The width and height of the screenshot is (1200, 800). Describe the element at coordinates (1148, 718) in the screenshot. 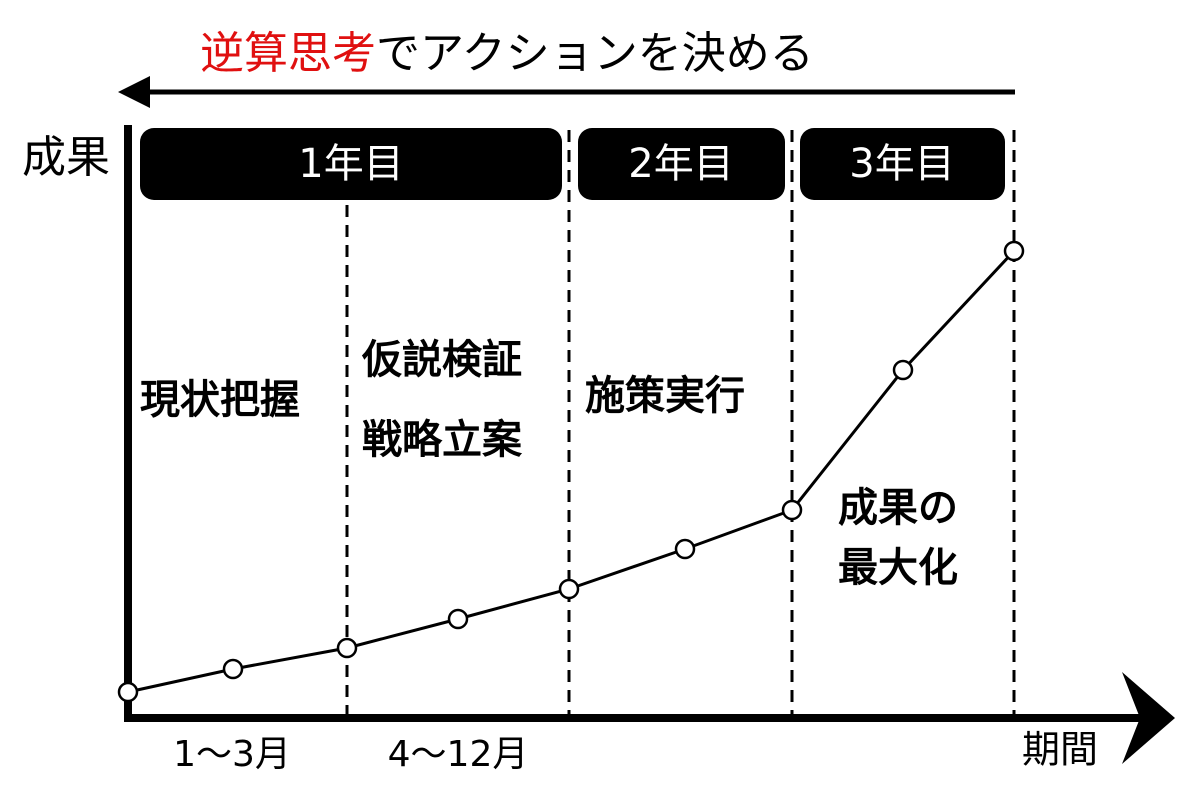

I see `x-arrowhead` at that location.